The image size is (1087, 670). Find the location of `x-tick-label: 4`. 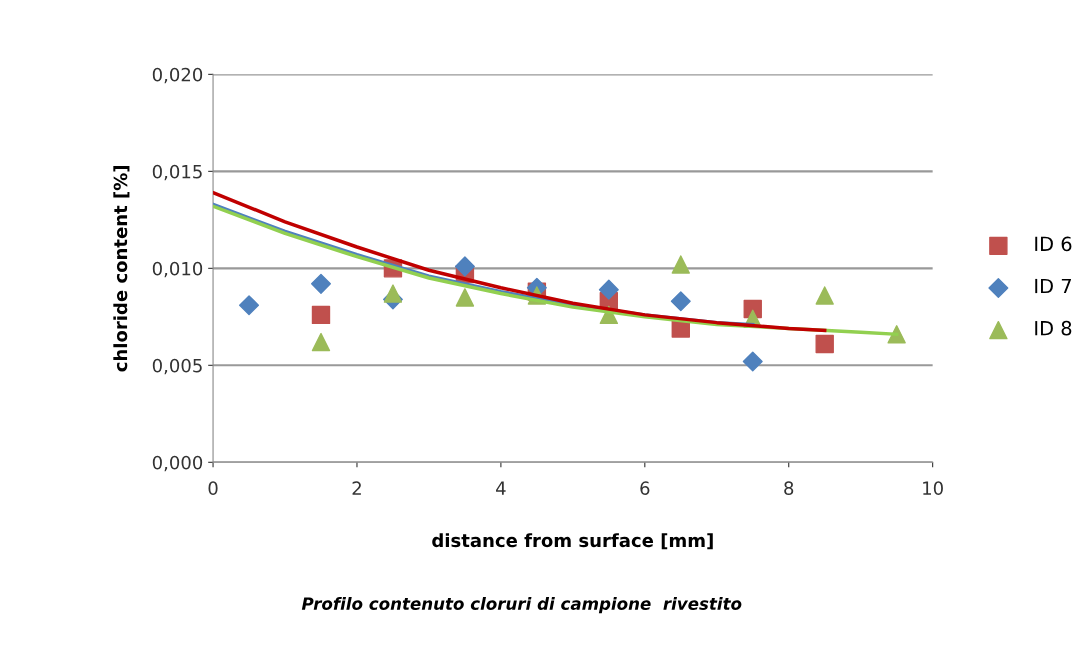

x-tick-label: 4 is located at coordinates (501, 488).